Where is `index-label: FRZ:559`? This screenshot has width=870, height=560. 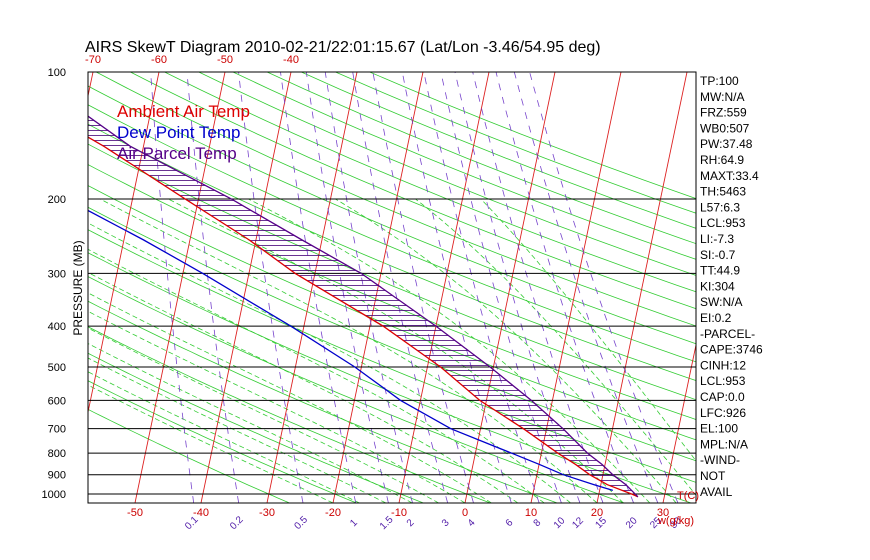 index-label: FRZ:559 is located at coordinates (723, 113).